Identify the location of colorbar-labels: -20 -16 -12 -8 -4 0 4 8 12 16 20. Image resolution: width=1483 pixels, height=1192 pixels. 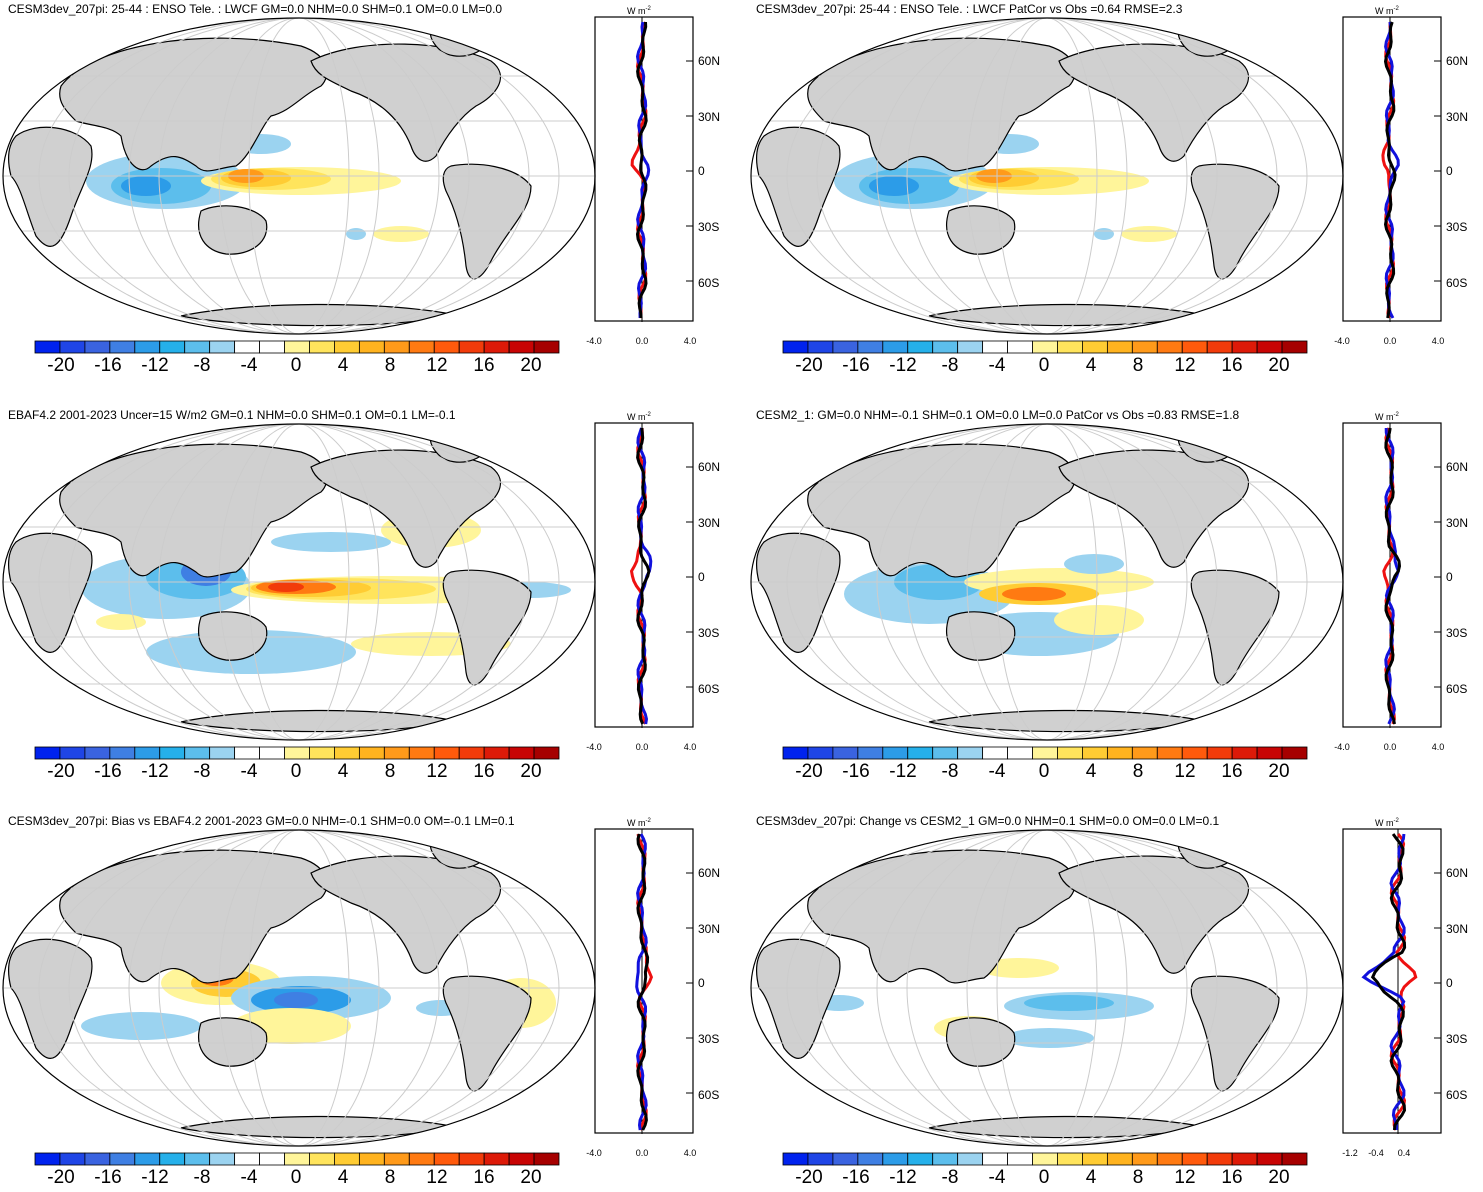
(1044, 1179).